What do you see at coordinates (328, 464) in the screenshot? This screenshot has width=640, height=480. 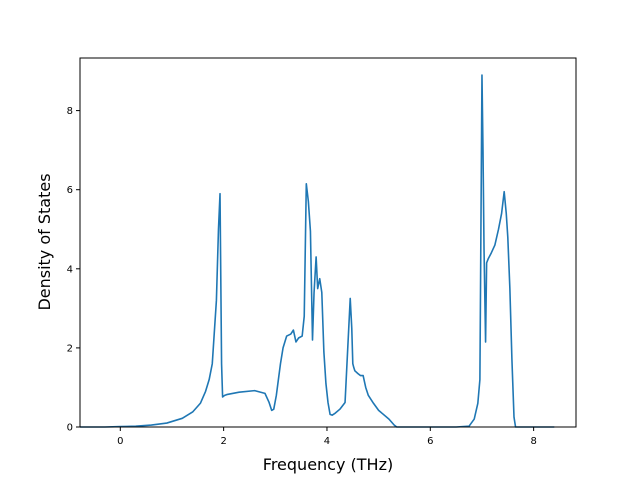 I see `x-axis-label: Frequency (THz)` at bounding box center [328, 464].